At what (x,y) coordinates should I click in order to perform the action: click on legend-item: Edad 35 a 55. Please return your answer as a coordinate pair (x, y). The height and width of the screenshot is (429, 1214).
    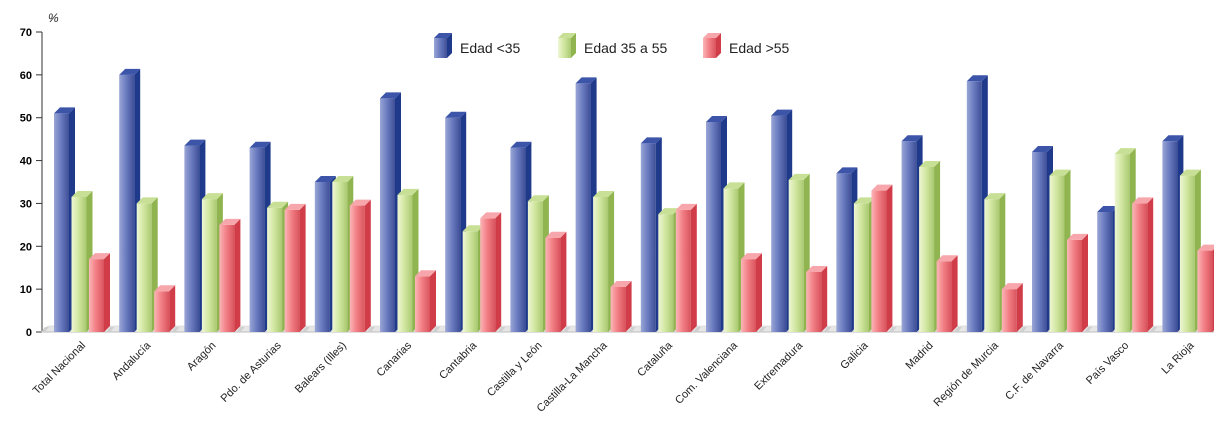
    Looking at the image, I should click on (613, 45).